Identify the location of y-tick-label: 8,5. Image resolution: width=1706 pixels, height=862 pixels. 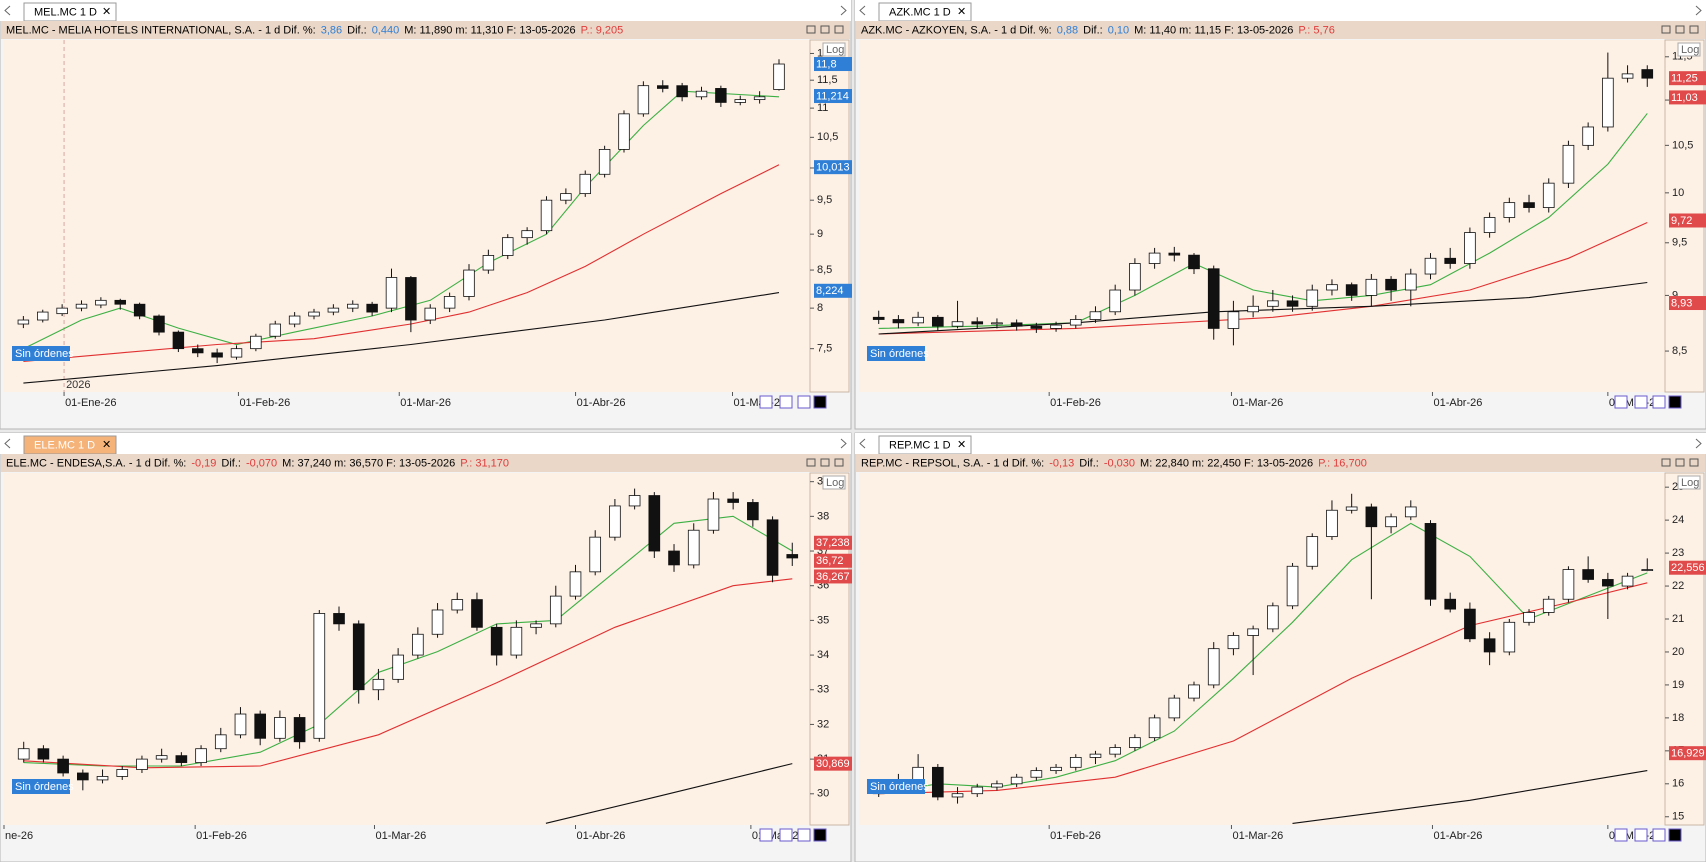
(824, 270).